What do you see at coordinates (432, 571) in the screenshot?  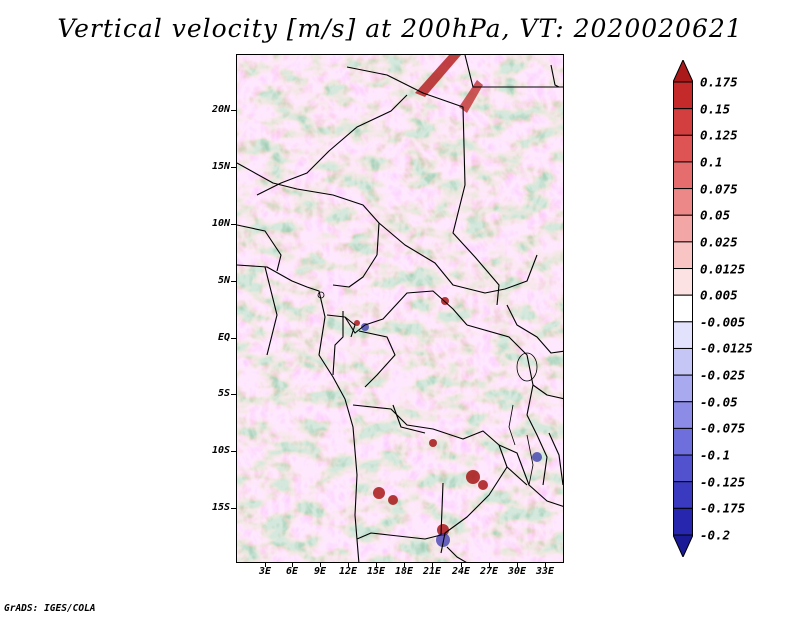 I see `lon-label-21e: 21E` at bounding box center [432, 571].